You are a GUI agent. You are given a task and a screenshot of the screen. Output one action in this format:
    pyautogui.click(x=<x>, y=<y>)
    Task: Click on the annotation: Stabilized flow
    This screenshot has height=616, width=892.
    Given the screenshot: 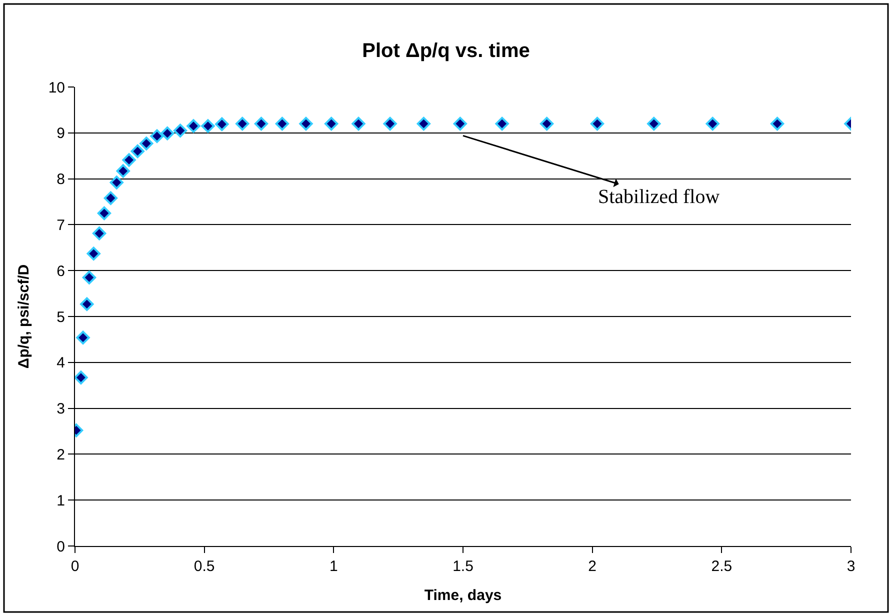 What is the action you would take?
    pyautogui.click(x=659, y=197)
    